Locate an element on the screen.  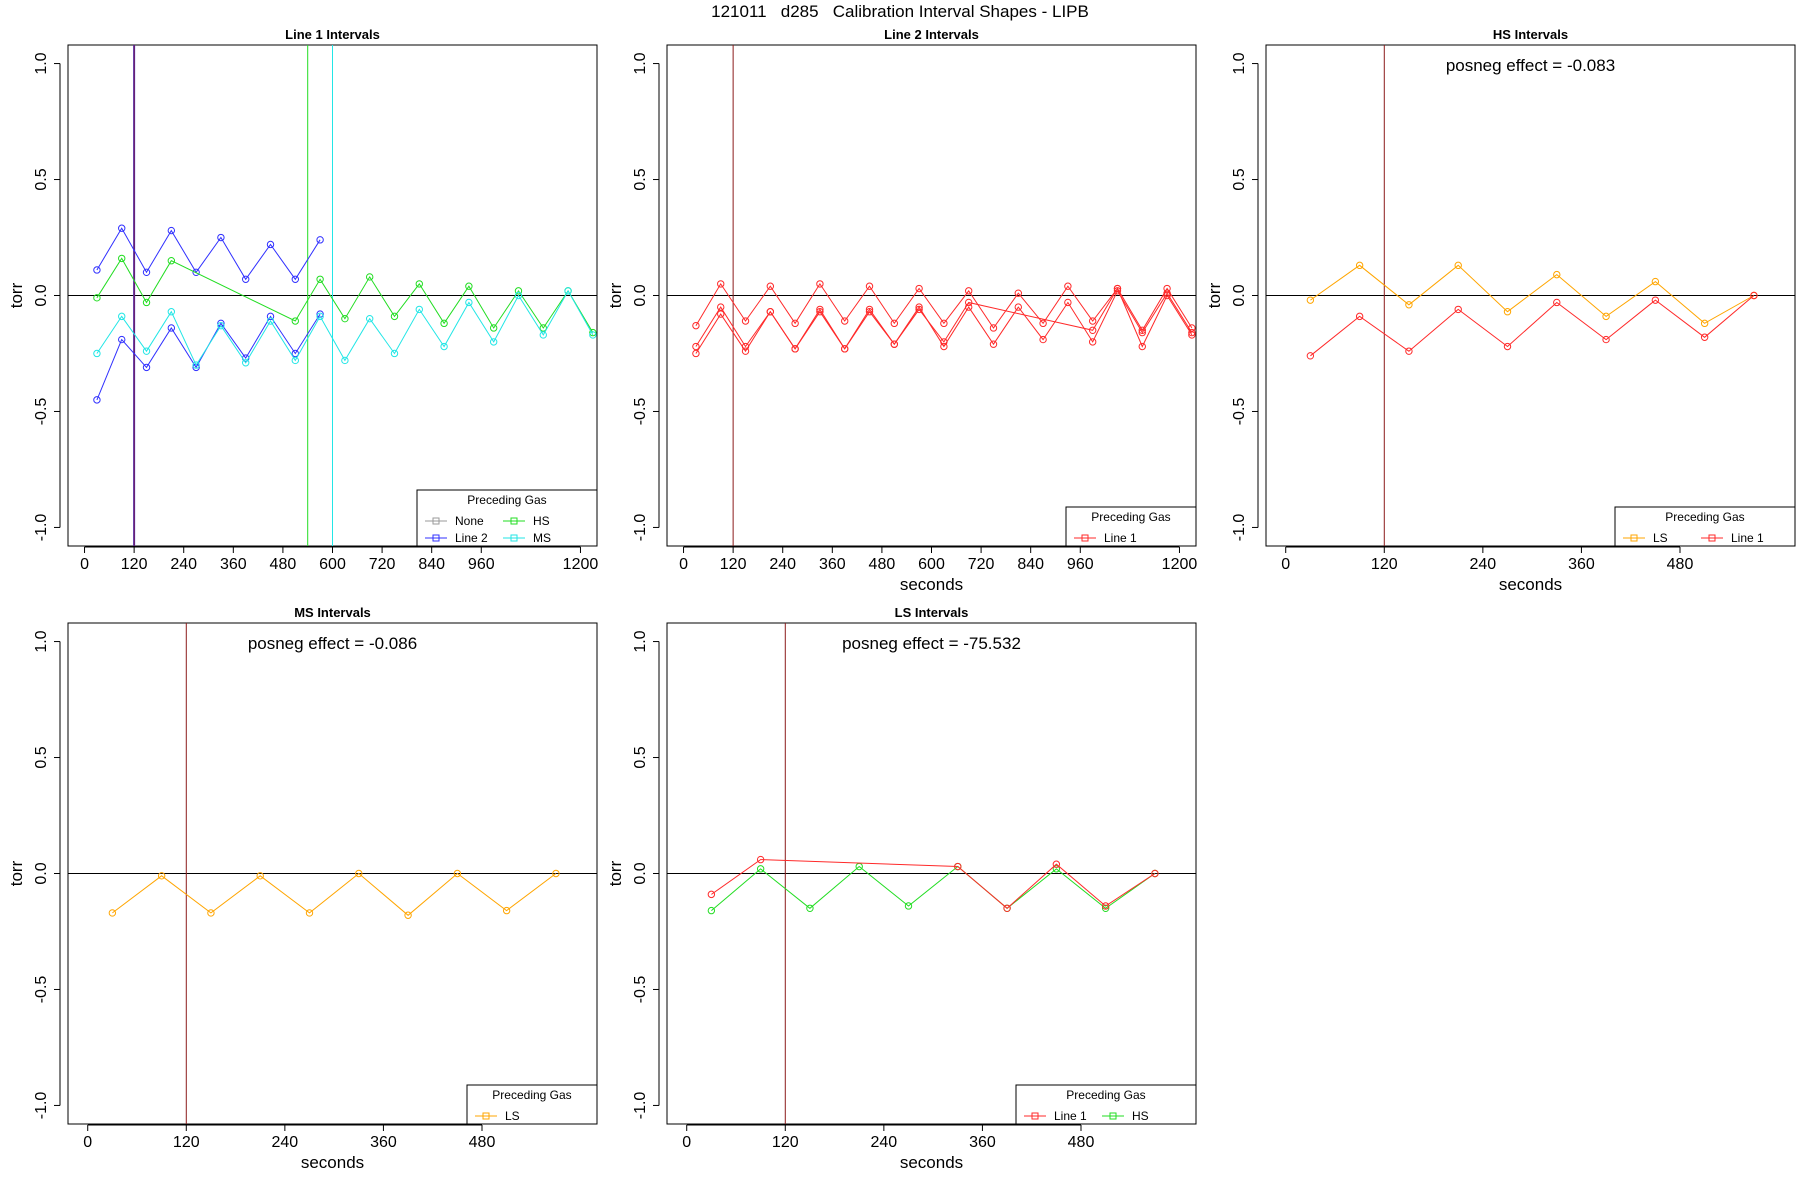
y-tick-label: 1.0 is located at coordinates (41, 63).